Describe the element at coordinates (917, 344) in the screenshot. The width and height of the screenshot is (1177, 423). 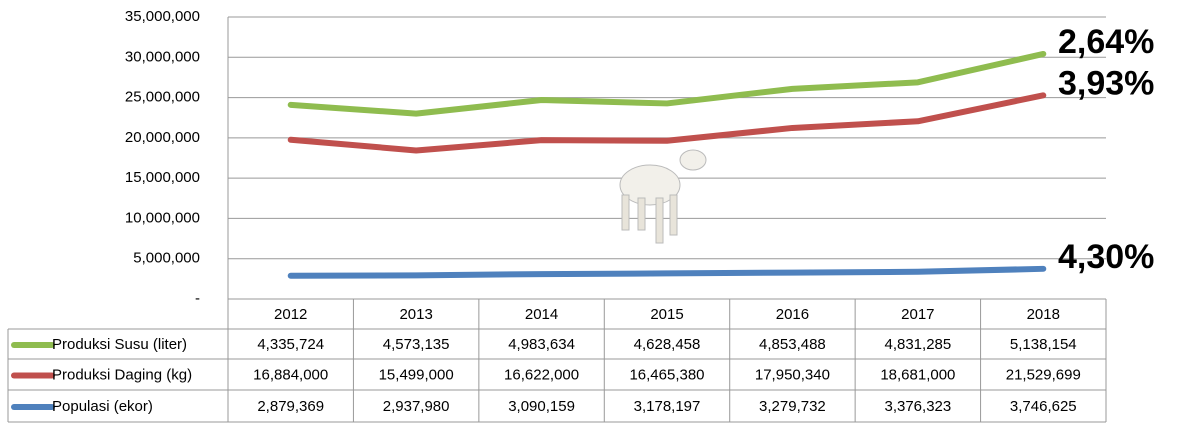
I see `table-value: 4,831,285` at that location.